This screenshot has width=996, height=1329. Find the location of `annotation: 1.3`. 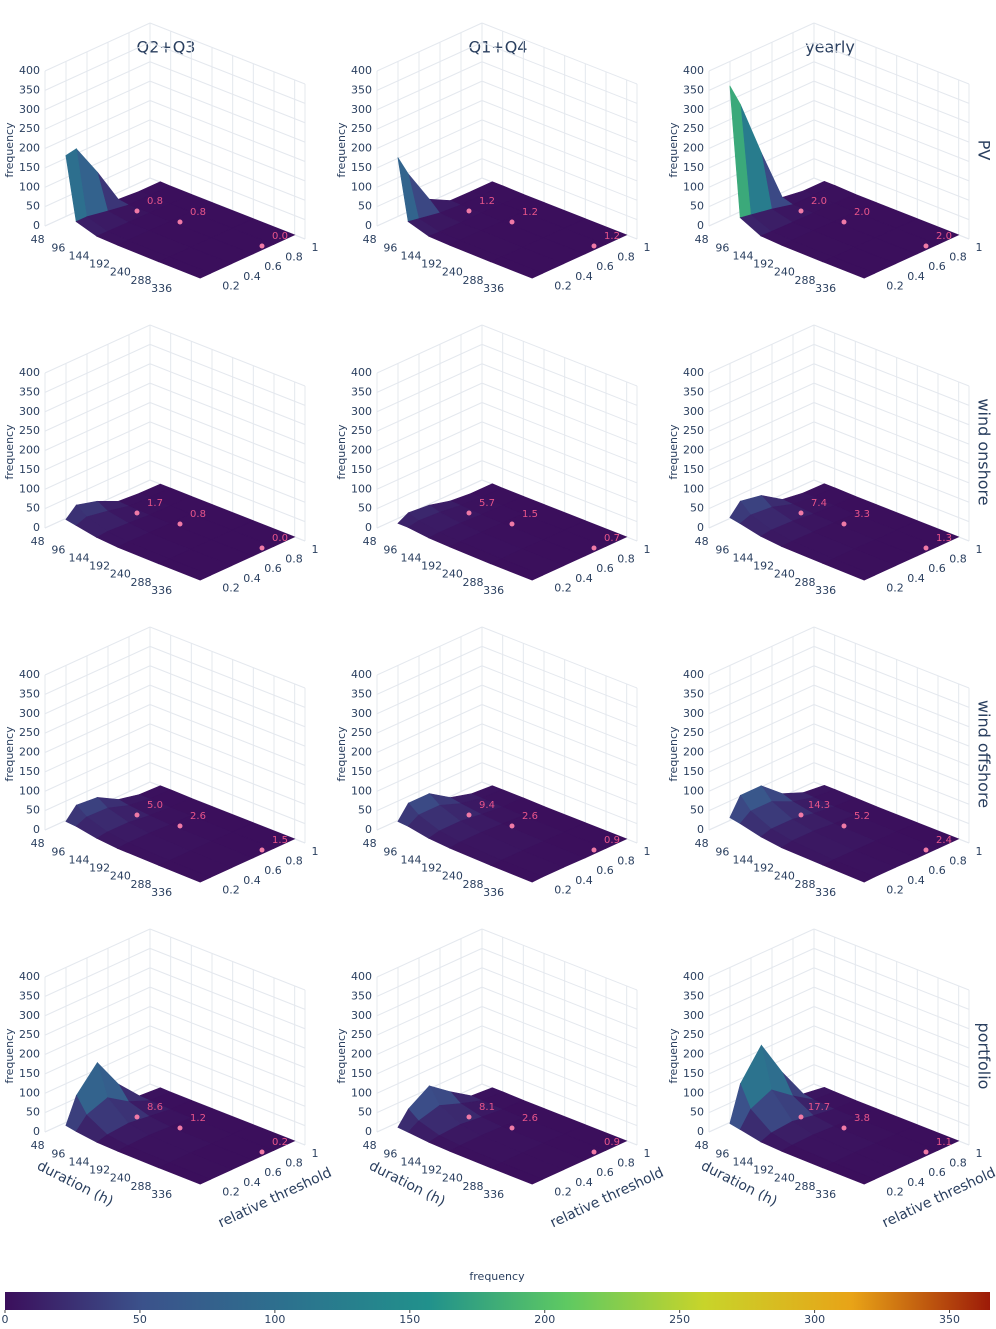

annotation: 1.3 is located at coordinates (944, 538).